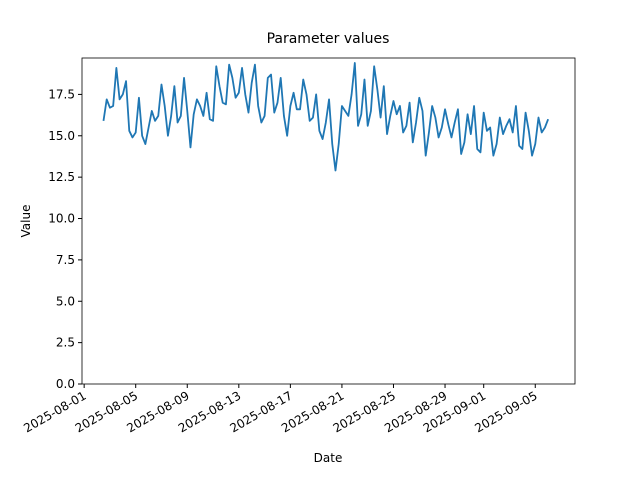 The height and width of the screenshot is (480, 640). I want to click on y-tick-label: 0.0, so click(65, 384).